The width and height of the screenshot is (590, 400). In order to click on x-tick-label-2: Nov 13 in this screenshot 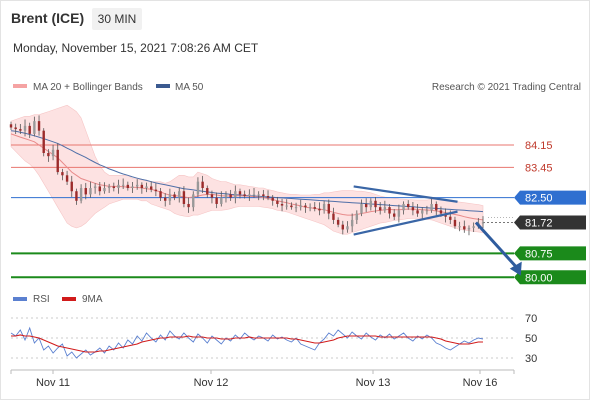, I will do `click(373, 383)`.